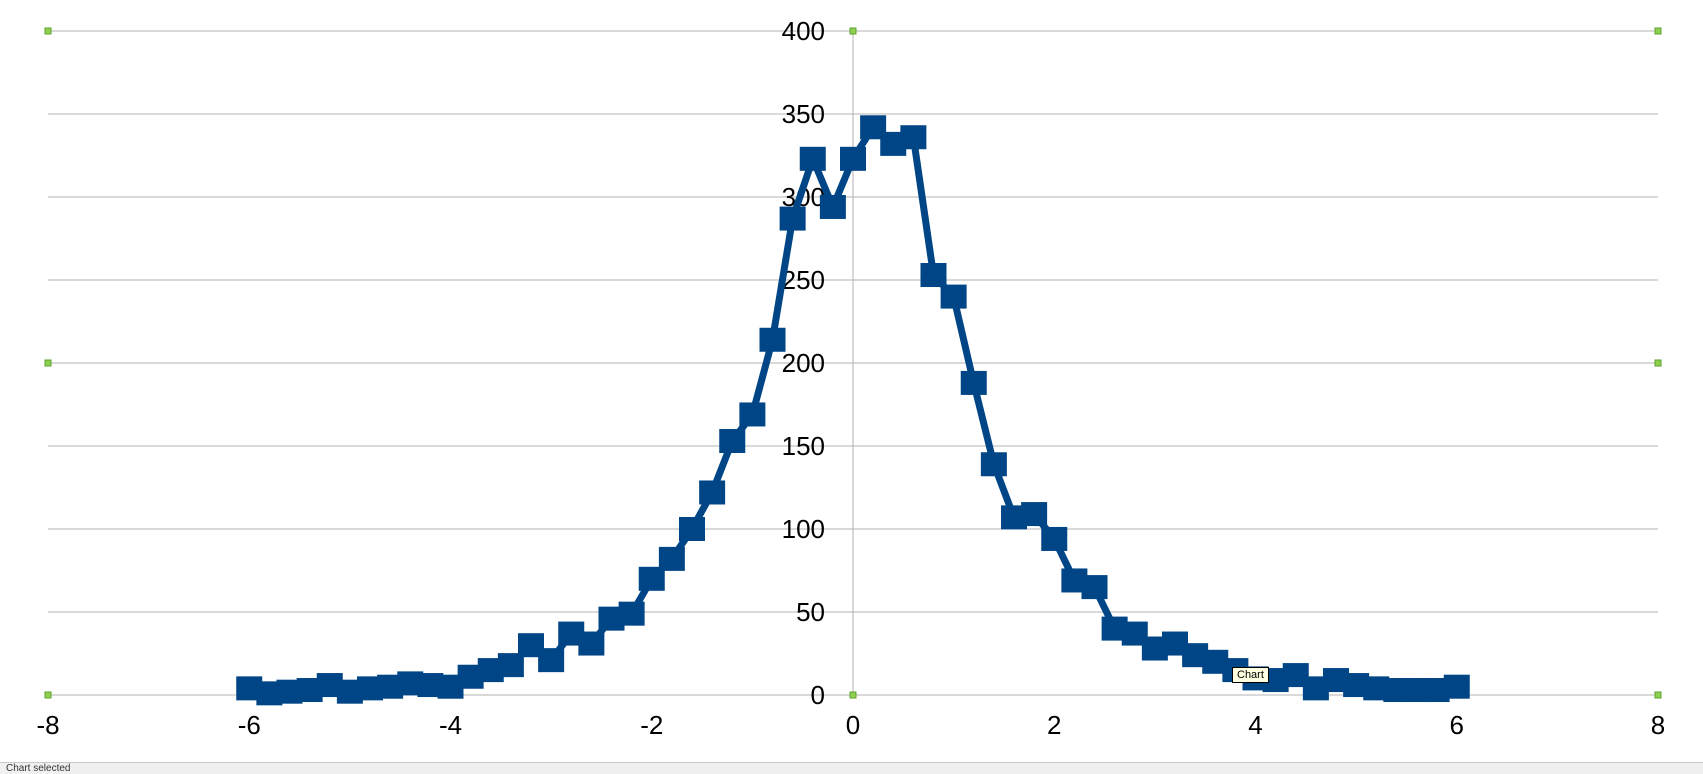 Image resolution: width=1703 pixels, height=774 pixels. I want to click on x-tick-label: -8, so click(47, 725).